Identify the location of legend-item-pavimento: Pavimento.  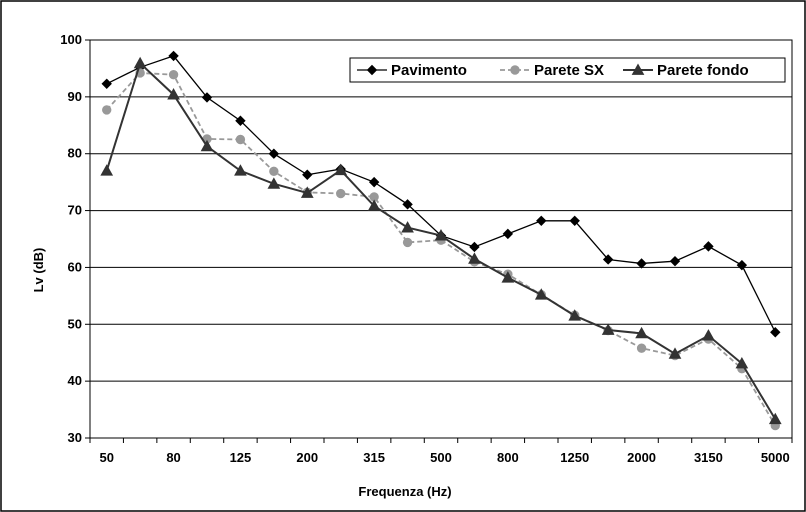
(412, 70).